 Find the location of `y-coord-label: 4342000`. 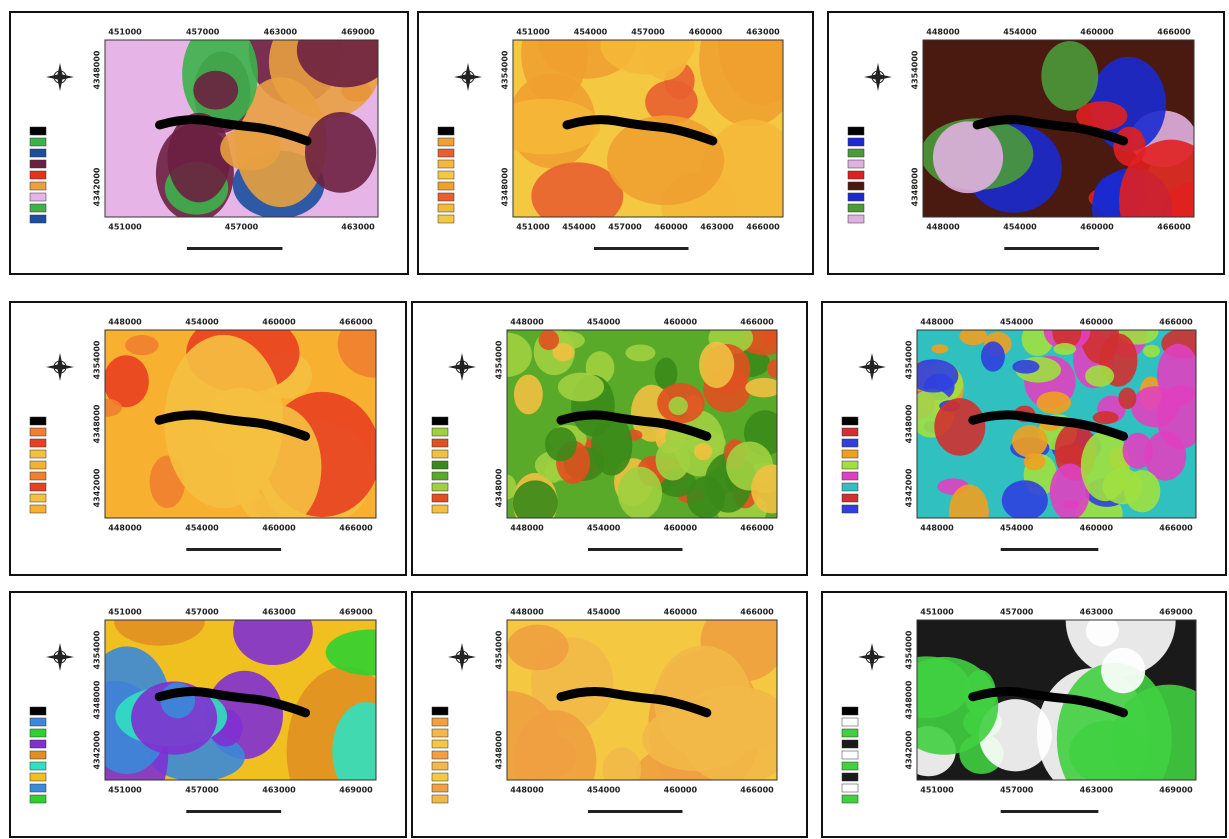

y-coord-label: 4342000 is located at coordinates (909, 487).